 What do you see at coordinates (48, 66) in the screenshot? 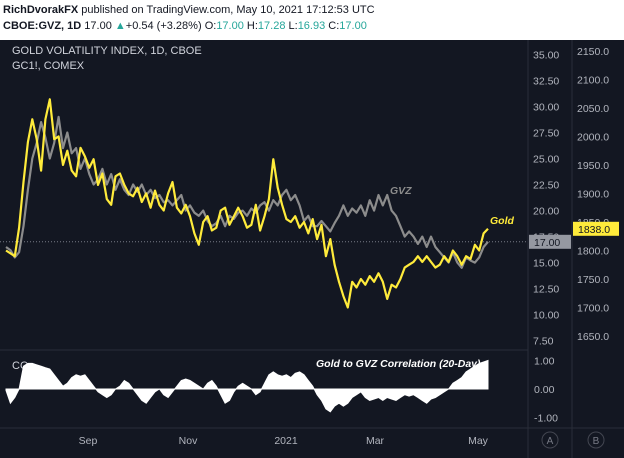
I see `chart-subtitle: GC1!, COMEX` at bounding box center [48, 66].